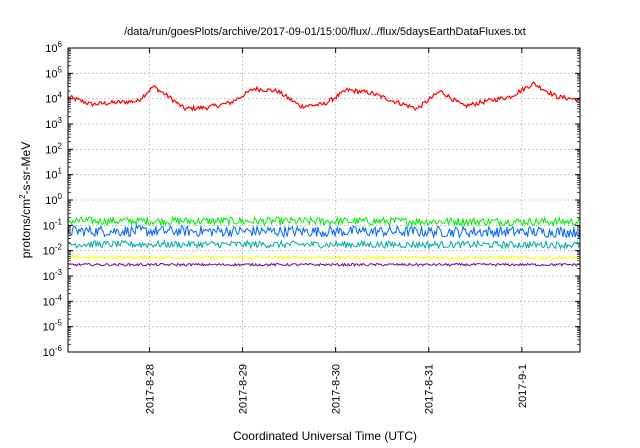 The image size is (640, 448). What do you see at coordinates (53, 275) in the screenshot?
I see `y-tick-label: 10⁻³` at bounding box center [53, 275].